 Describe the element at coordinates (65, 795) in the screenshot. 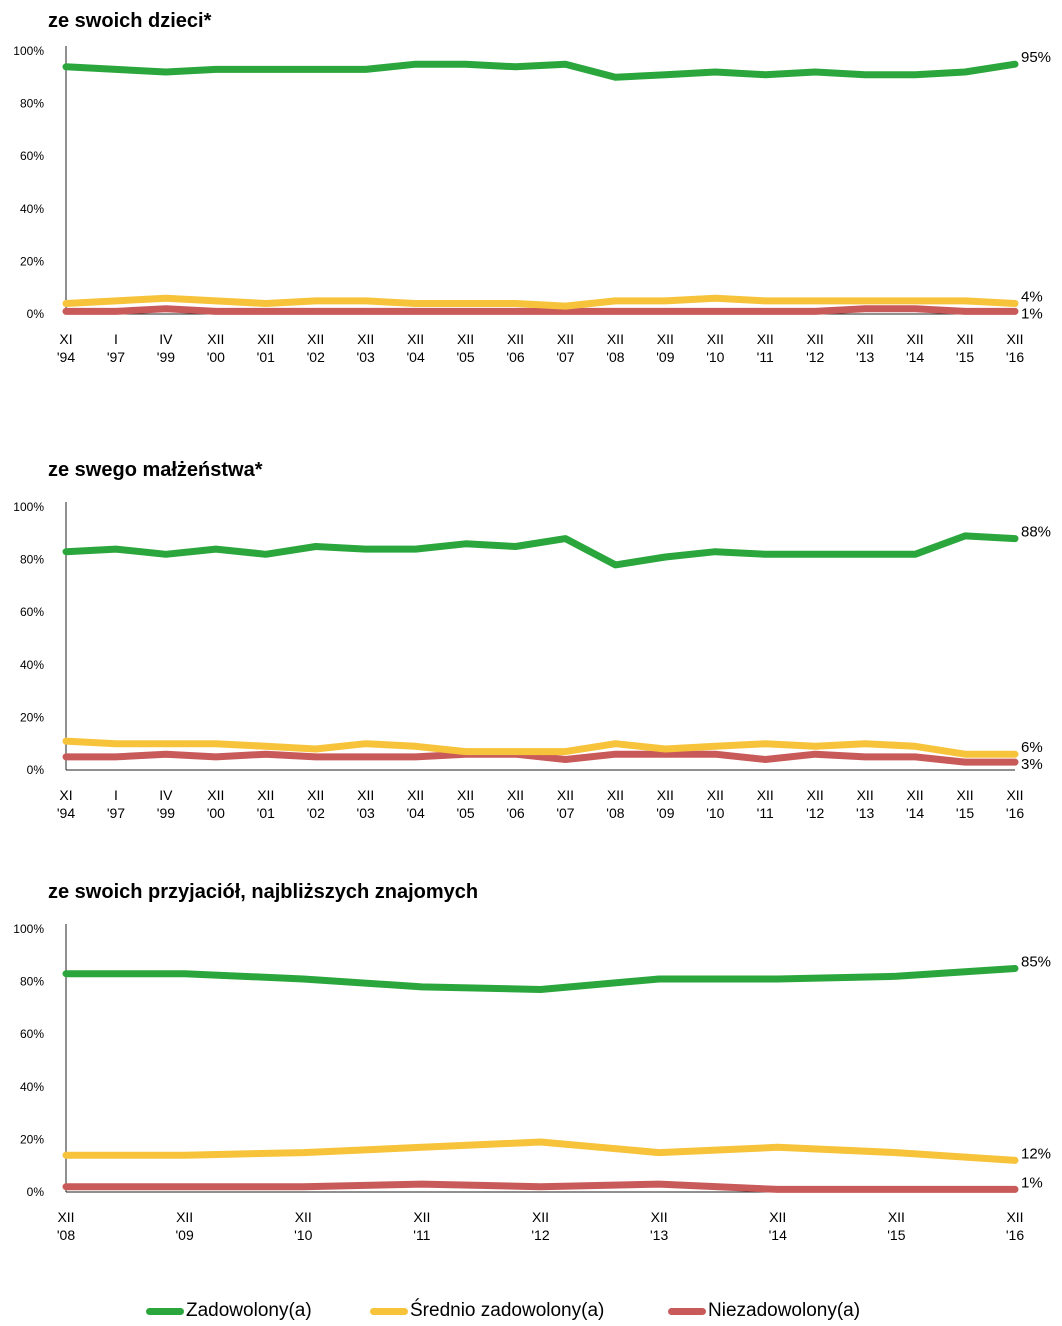

I see `x-tick-label-period: XI` at that location.